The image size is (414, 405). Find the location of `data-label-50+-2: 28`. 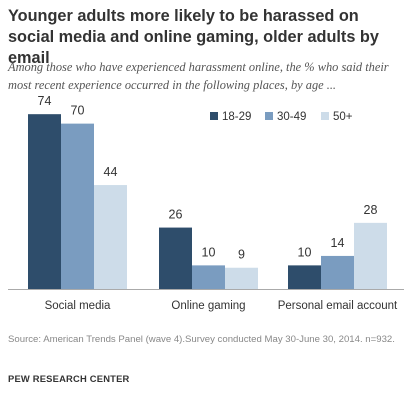

data-label-50+-2: 28 is located at coordinates (371, 210).